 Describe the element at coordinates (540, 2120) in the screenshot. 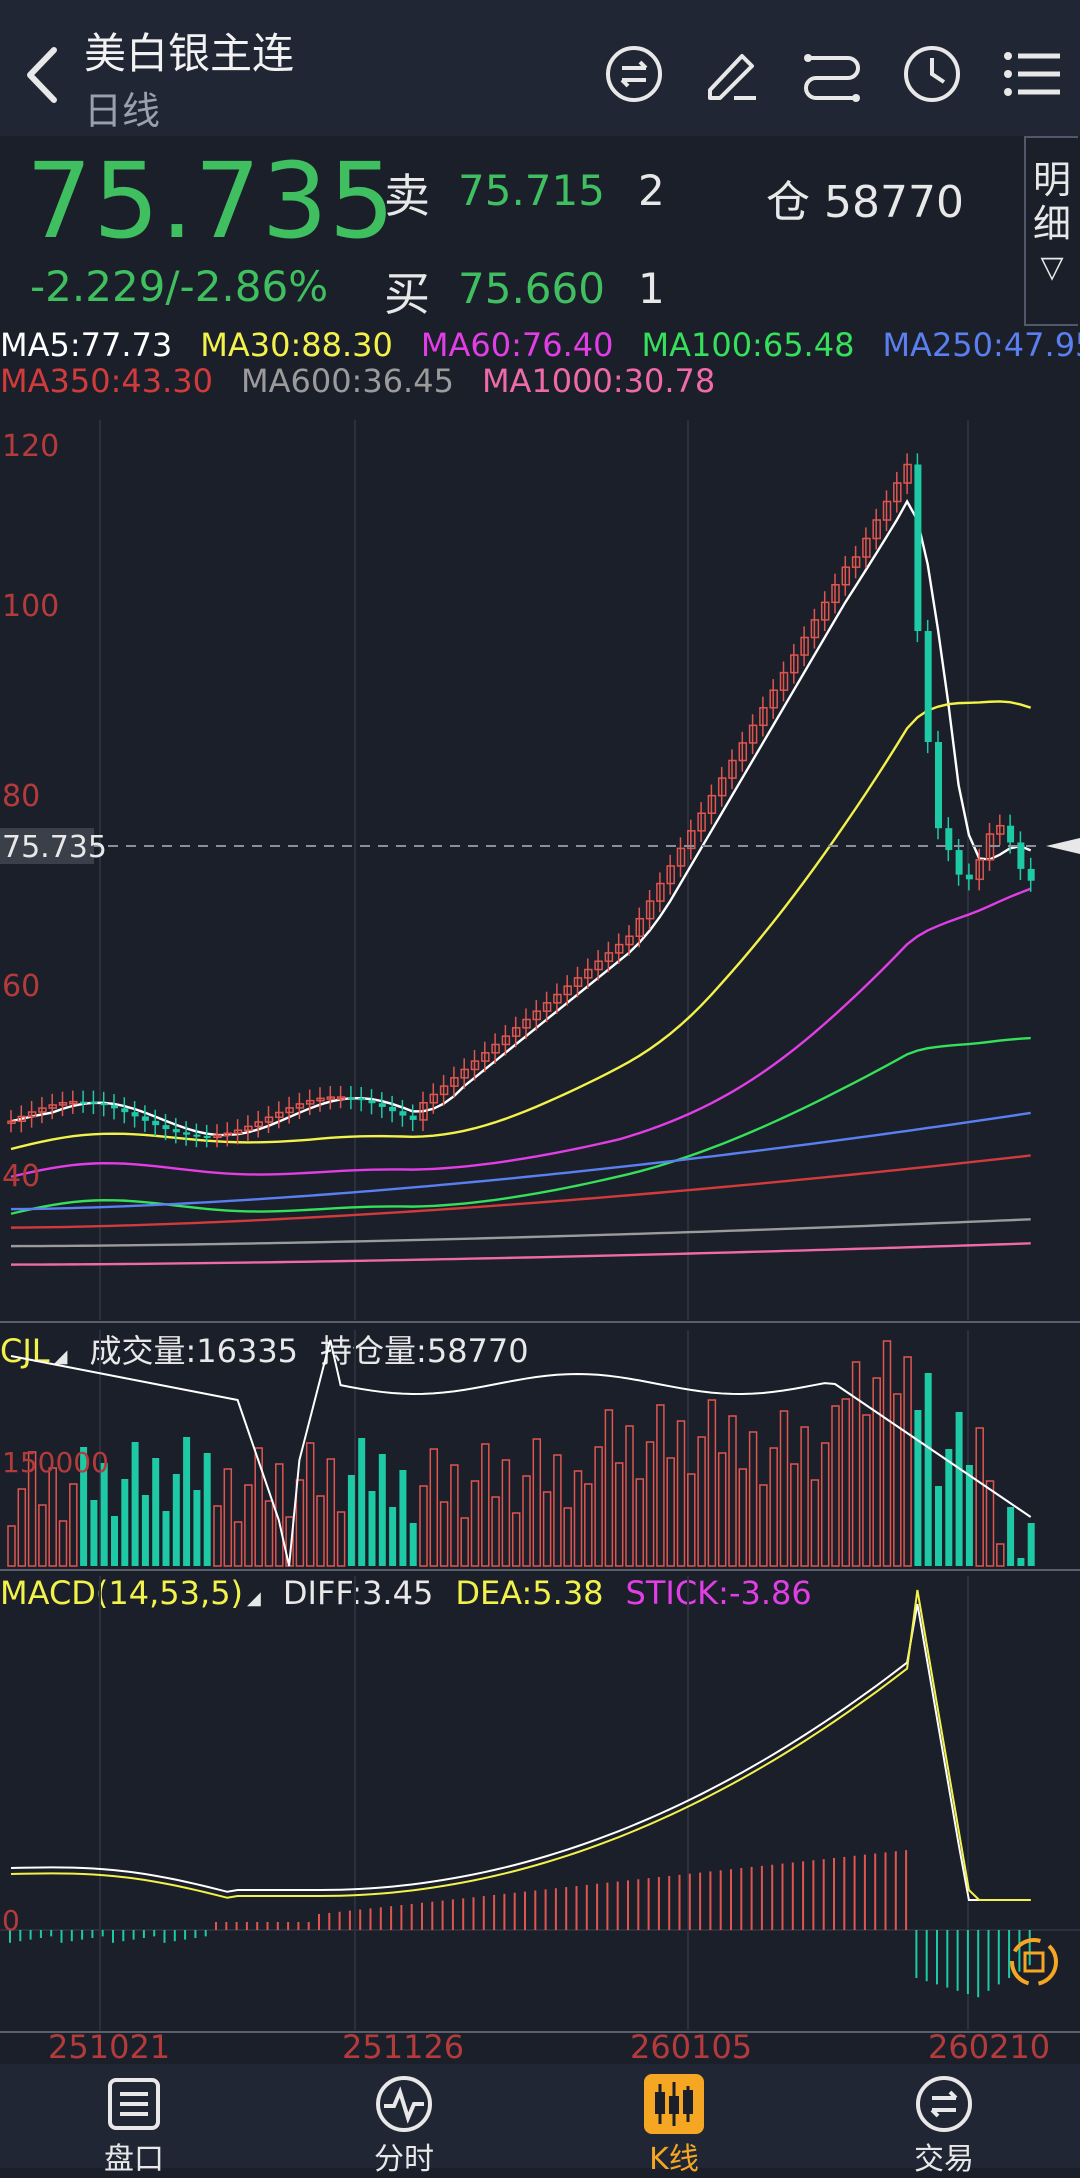

I see `bottom-nav: 盘口 分时 K线 交易` at that location.